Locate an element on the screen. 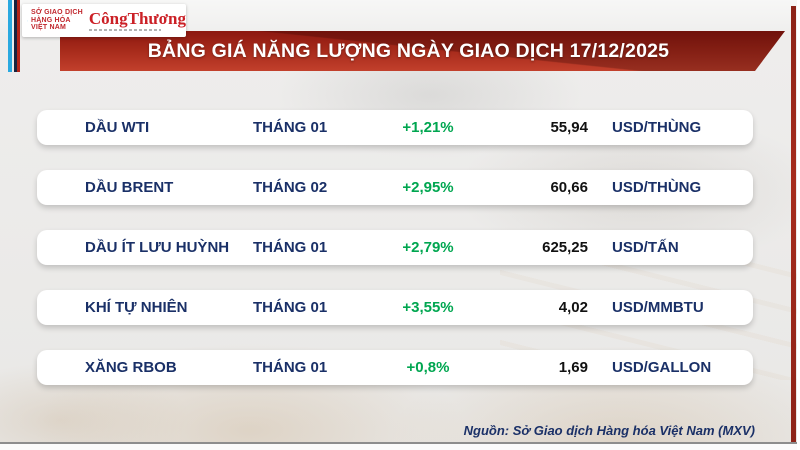 The image size is (800, 450). change-percent: +2,95% is located at coordinates (428, 187).